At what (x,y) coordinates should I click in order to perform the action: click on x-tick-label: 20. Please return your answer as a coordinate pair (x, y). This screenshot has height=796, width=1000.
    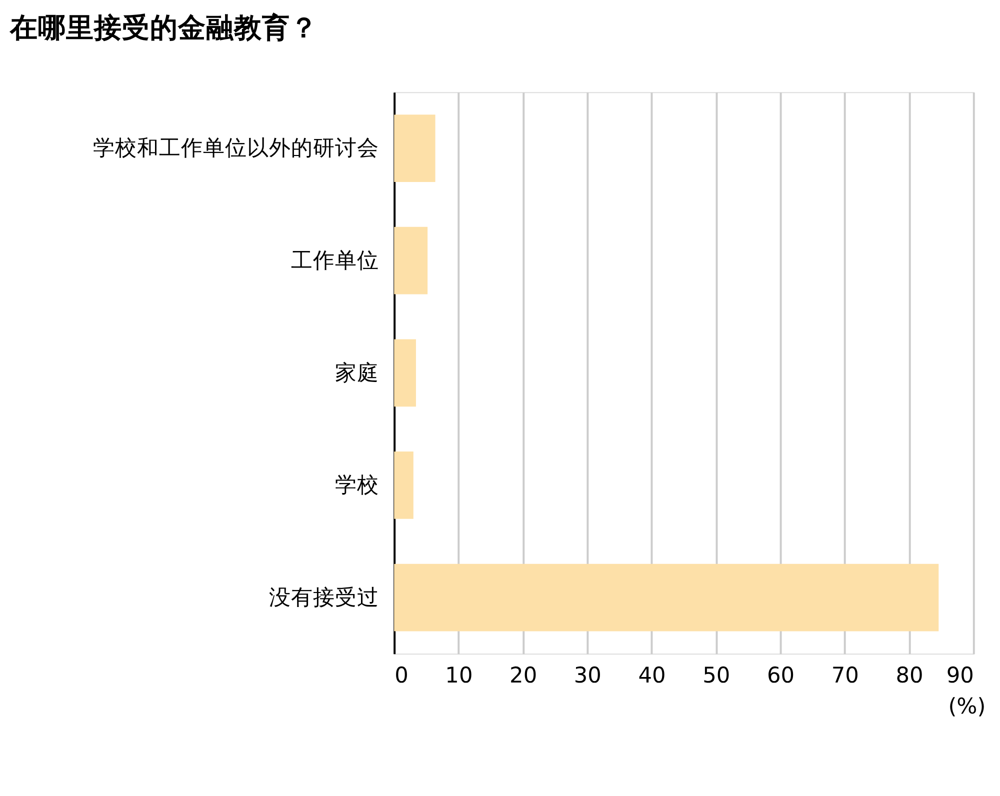
    Looking at the image, I should click on (524, 676).